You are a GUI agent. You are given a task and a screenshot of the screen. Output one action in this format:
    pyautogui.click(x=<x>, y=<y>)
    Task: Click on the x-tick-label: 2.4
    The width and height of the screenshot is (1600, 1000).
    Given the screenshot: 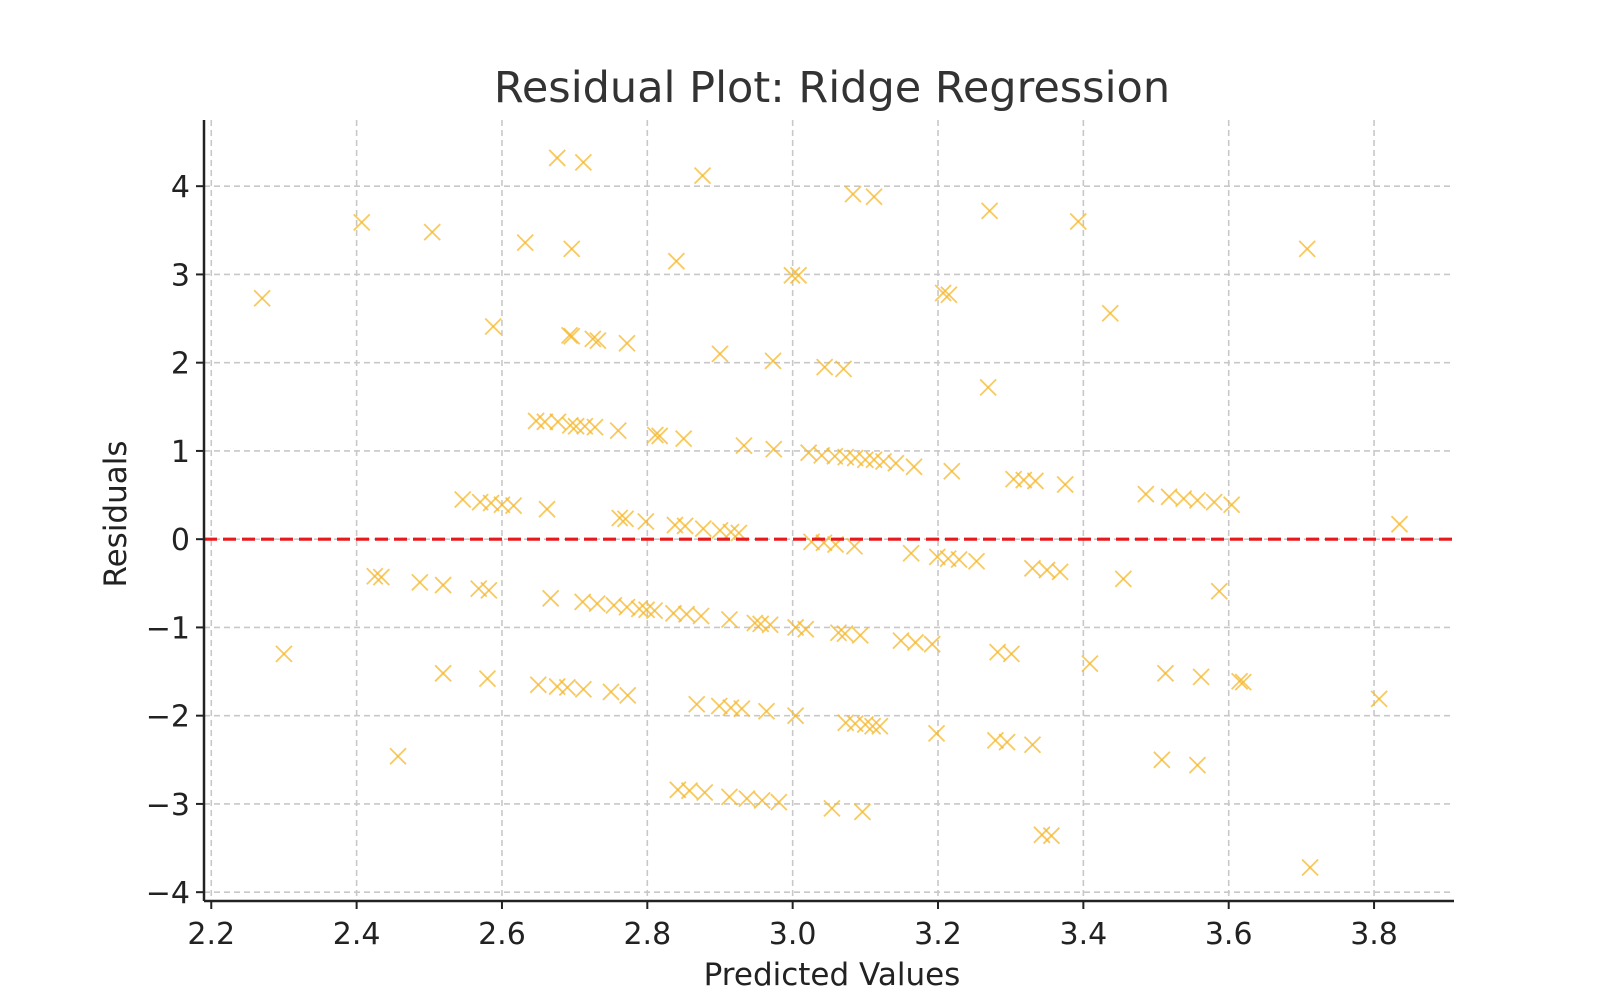 What is the action you would take?
    pyautogui.click(x=357, y=934)
    